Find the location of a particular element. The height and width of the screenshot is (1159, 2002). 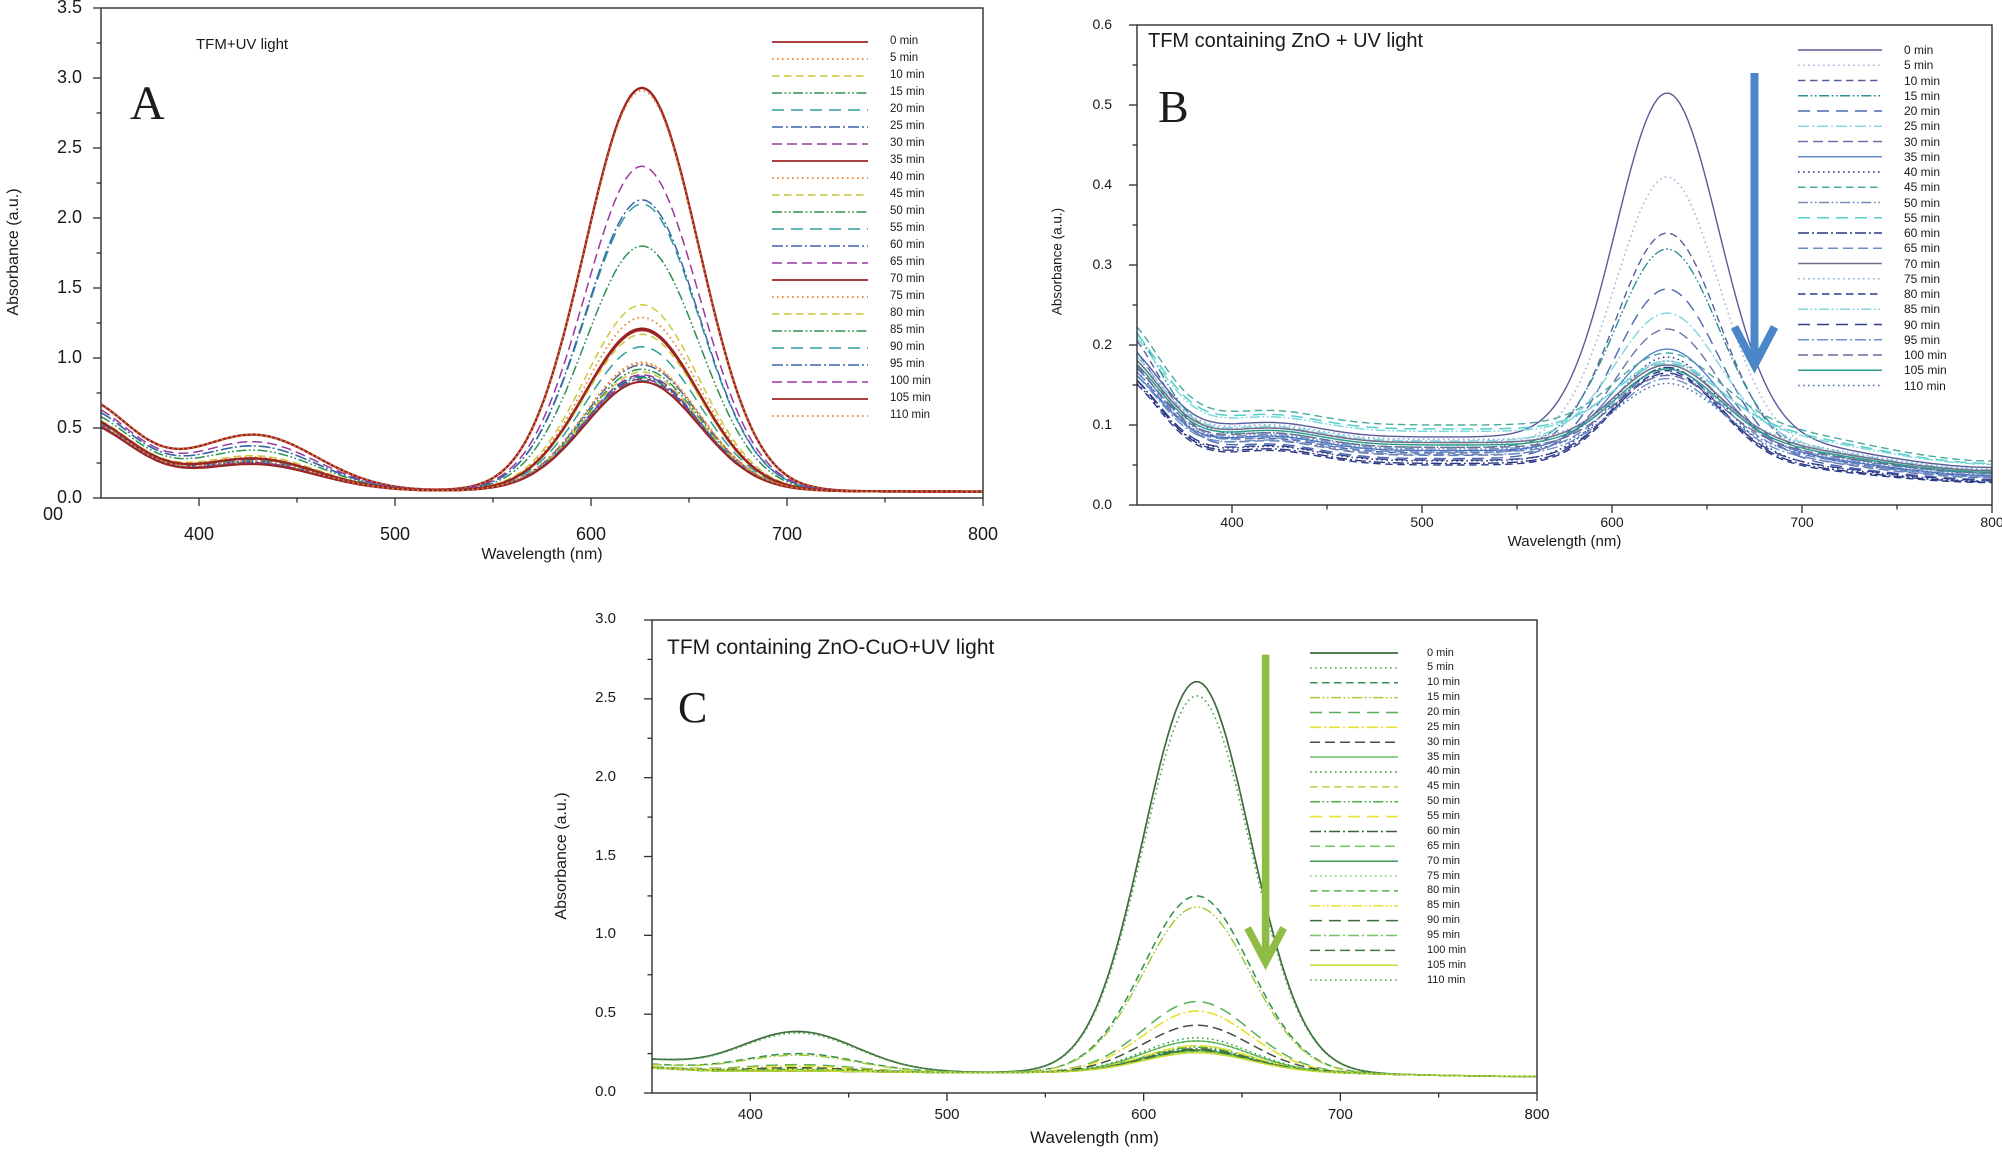

spectrum-curve-c-110-min is located at coordinates (1094, 1059).